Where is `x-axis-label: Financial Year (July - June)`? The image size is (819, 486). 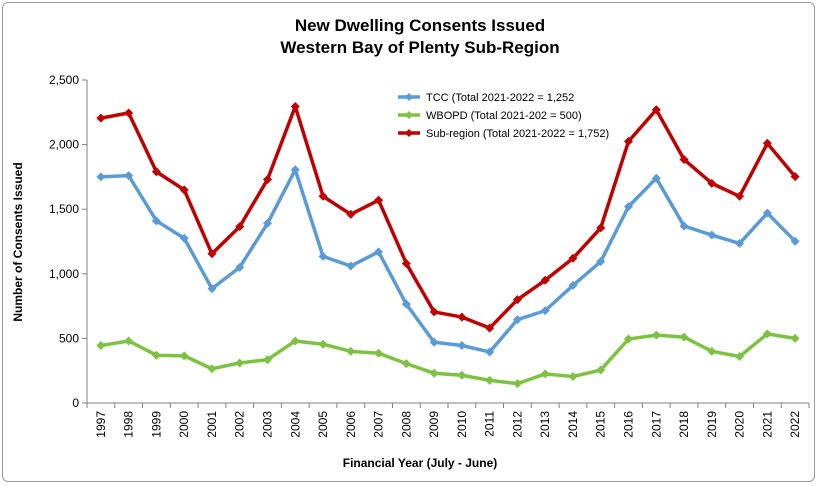
x-axis-label: Financial Year (July - June) is located at coordinates (420, 463).